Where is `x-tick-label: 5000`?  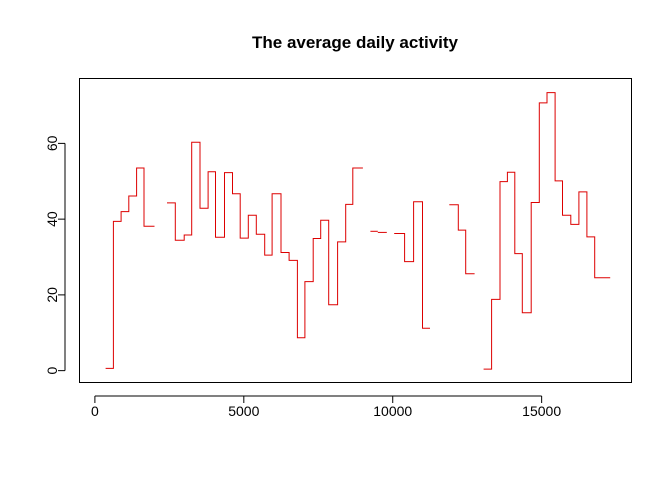
x-tick-label: 5000 is located at coordinates (243, 411).